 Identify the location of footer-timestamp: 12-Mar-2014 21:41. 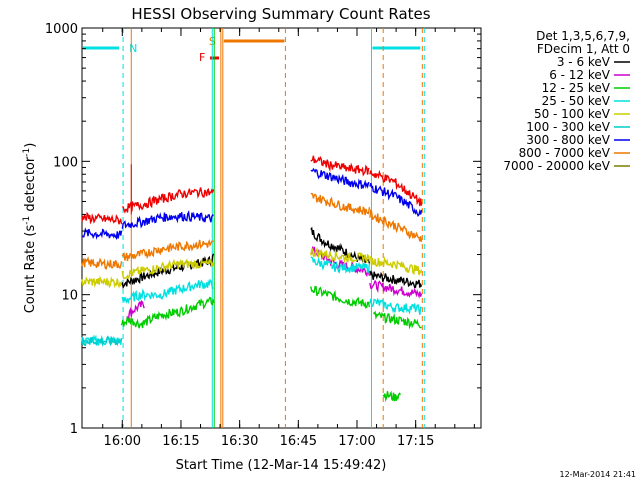
(598, 474).